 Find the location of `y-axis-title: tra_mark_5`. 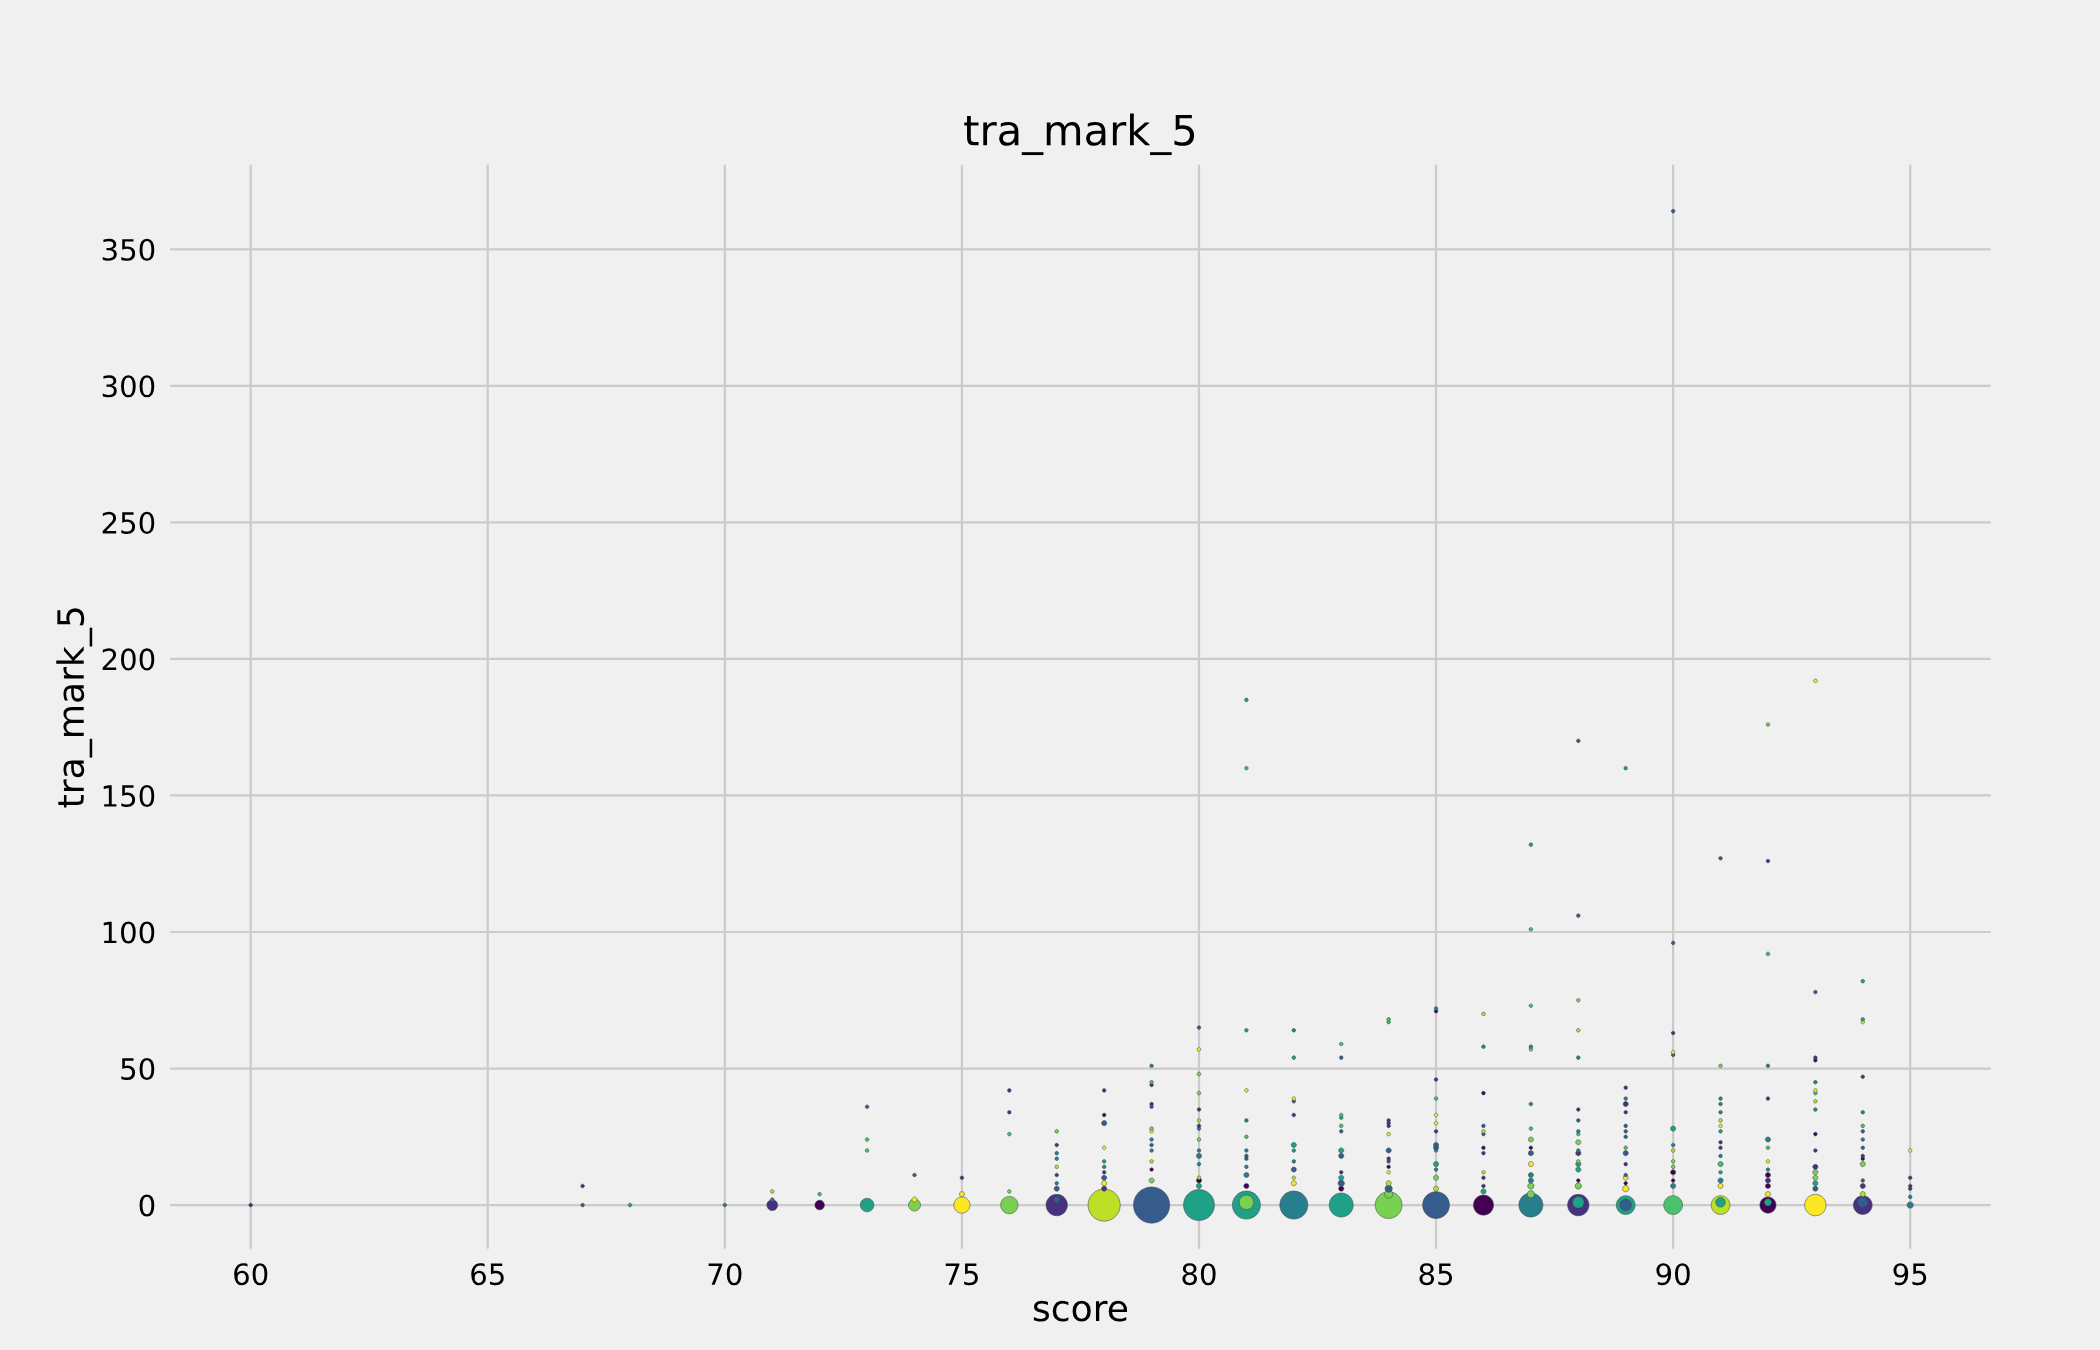

y-axis-title: tra_mark_5 is located at coordinates (74, 708).